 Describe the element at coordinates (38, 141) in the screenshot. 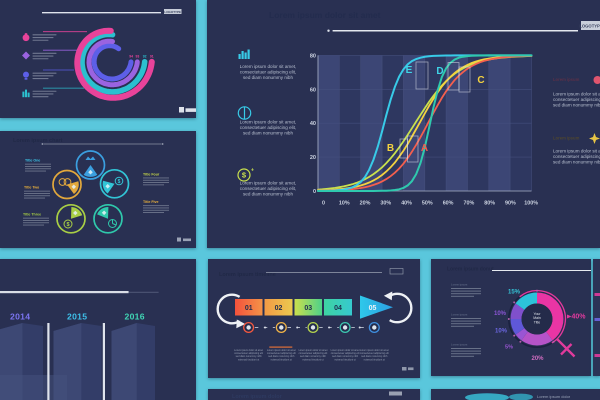

I see `svg-text: Lorem ipsum chart` at that location.